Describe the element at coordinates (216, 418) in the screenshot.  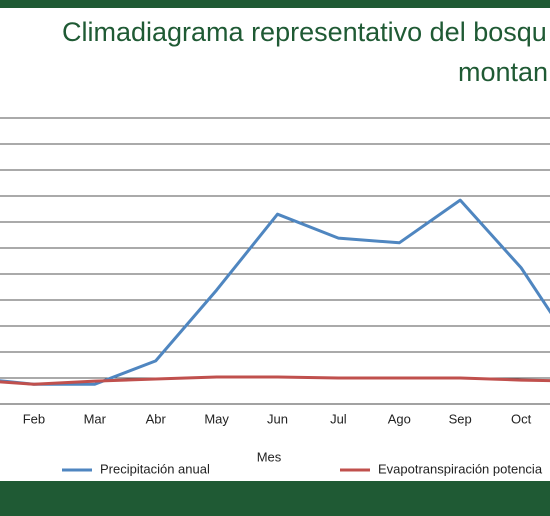
I see `x-tick-label: May` at that location.